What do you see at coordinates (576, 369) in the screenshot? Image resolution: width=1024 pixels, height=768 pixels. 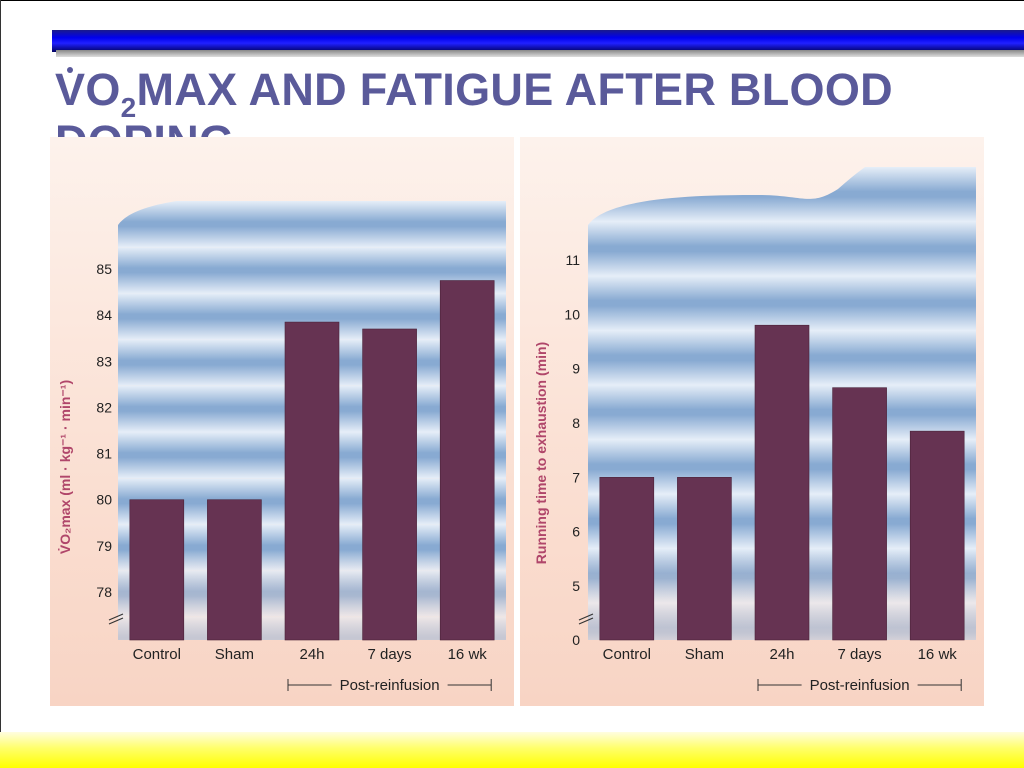 I see `y-tick-label: 9` at bounding box center [576, 369].